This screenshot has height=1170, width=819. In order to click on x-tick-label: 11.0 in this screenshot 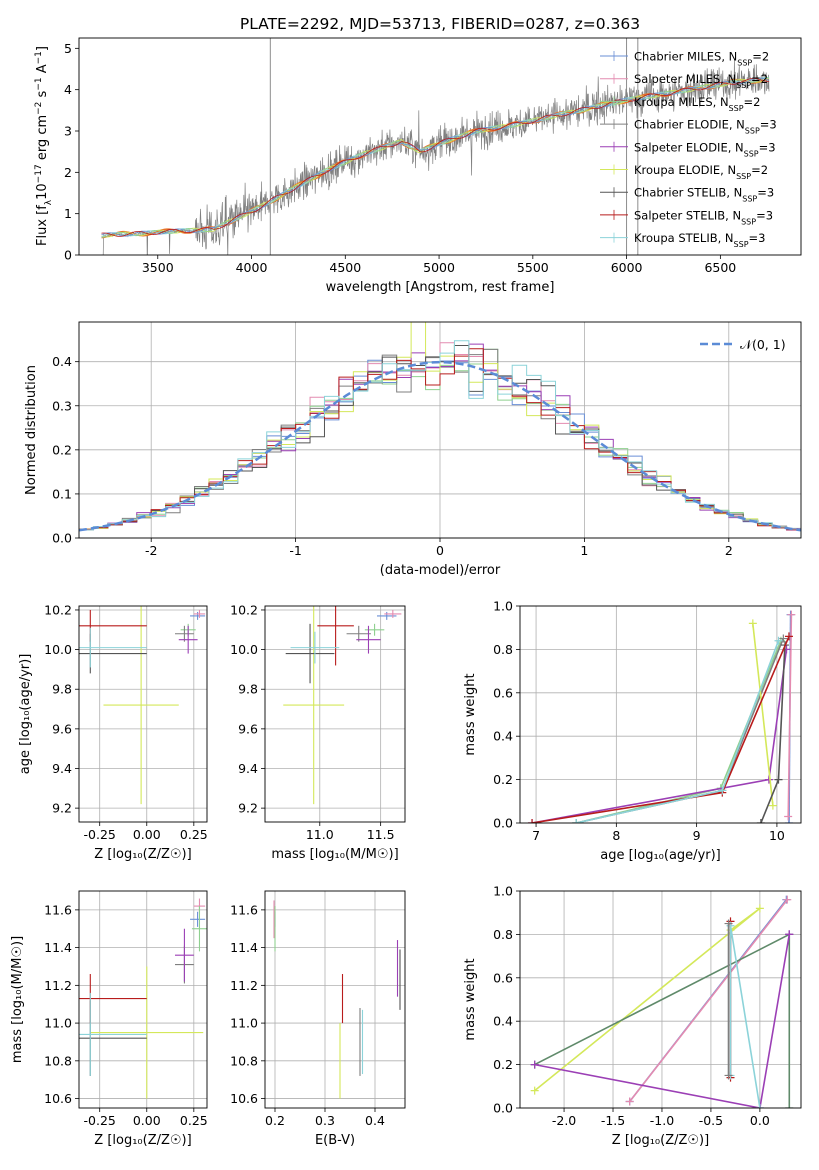, I will do `click(320, 834)`.